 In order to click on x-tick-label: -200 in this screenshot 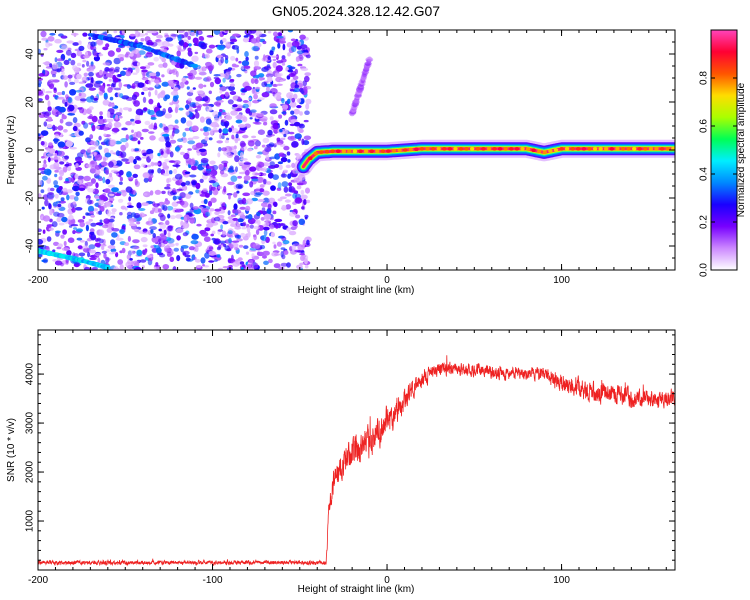, I will do `click(38, 580)`.